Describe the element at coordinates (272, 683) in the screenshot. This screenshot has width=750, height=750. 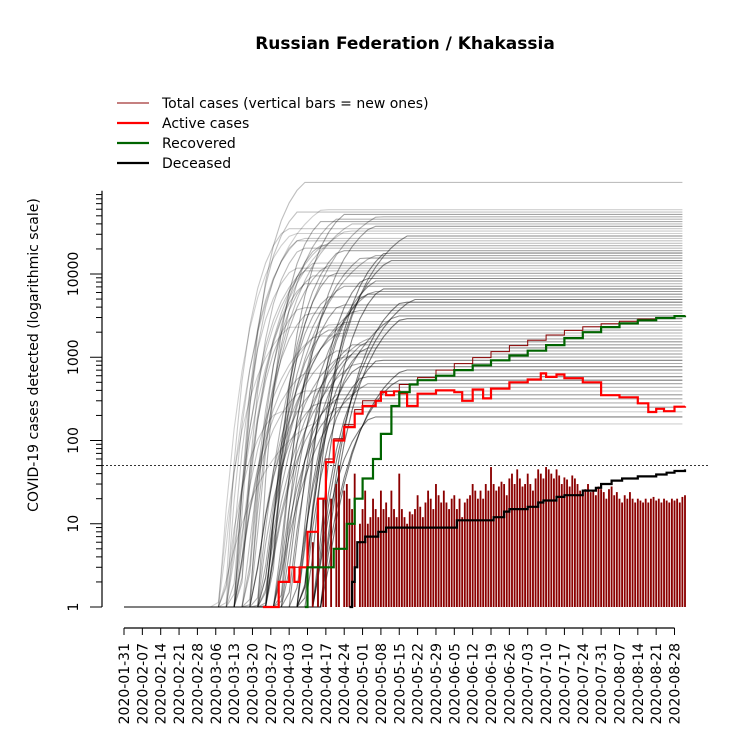
I see `x-tick-label: 2020-03-27` at that location.